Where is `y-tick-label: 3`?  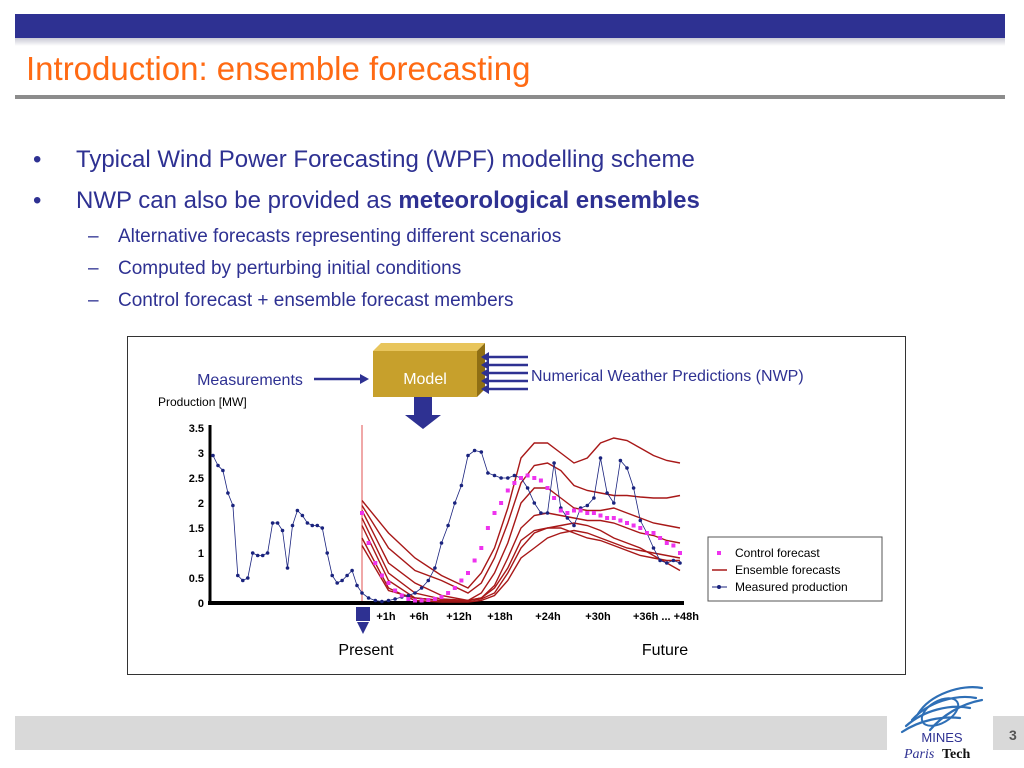 y-tick-label: 3 is located at coordinates (201, 454).